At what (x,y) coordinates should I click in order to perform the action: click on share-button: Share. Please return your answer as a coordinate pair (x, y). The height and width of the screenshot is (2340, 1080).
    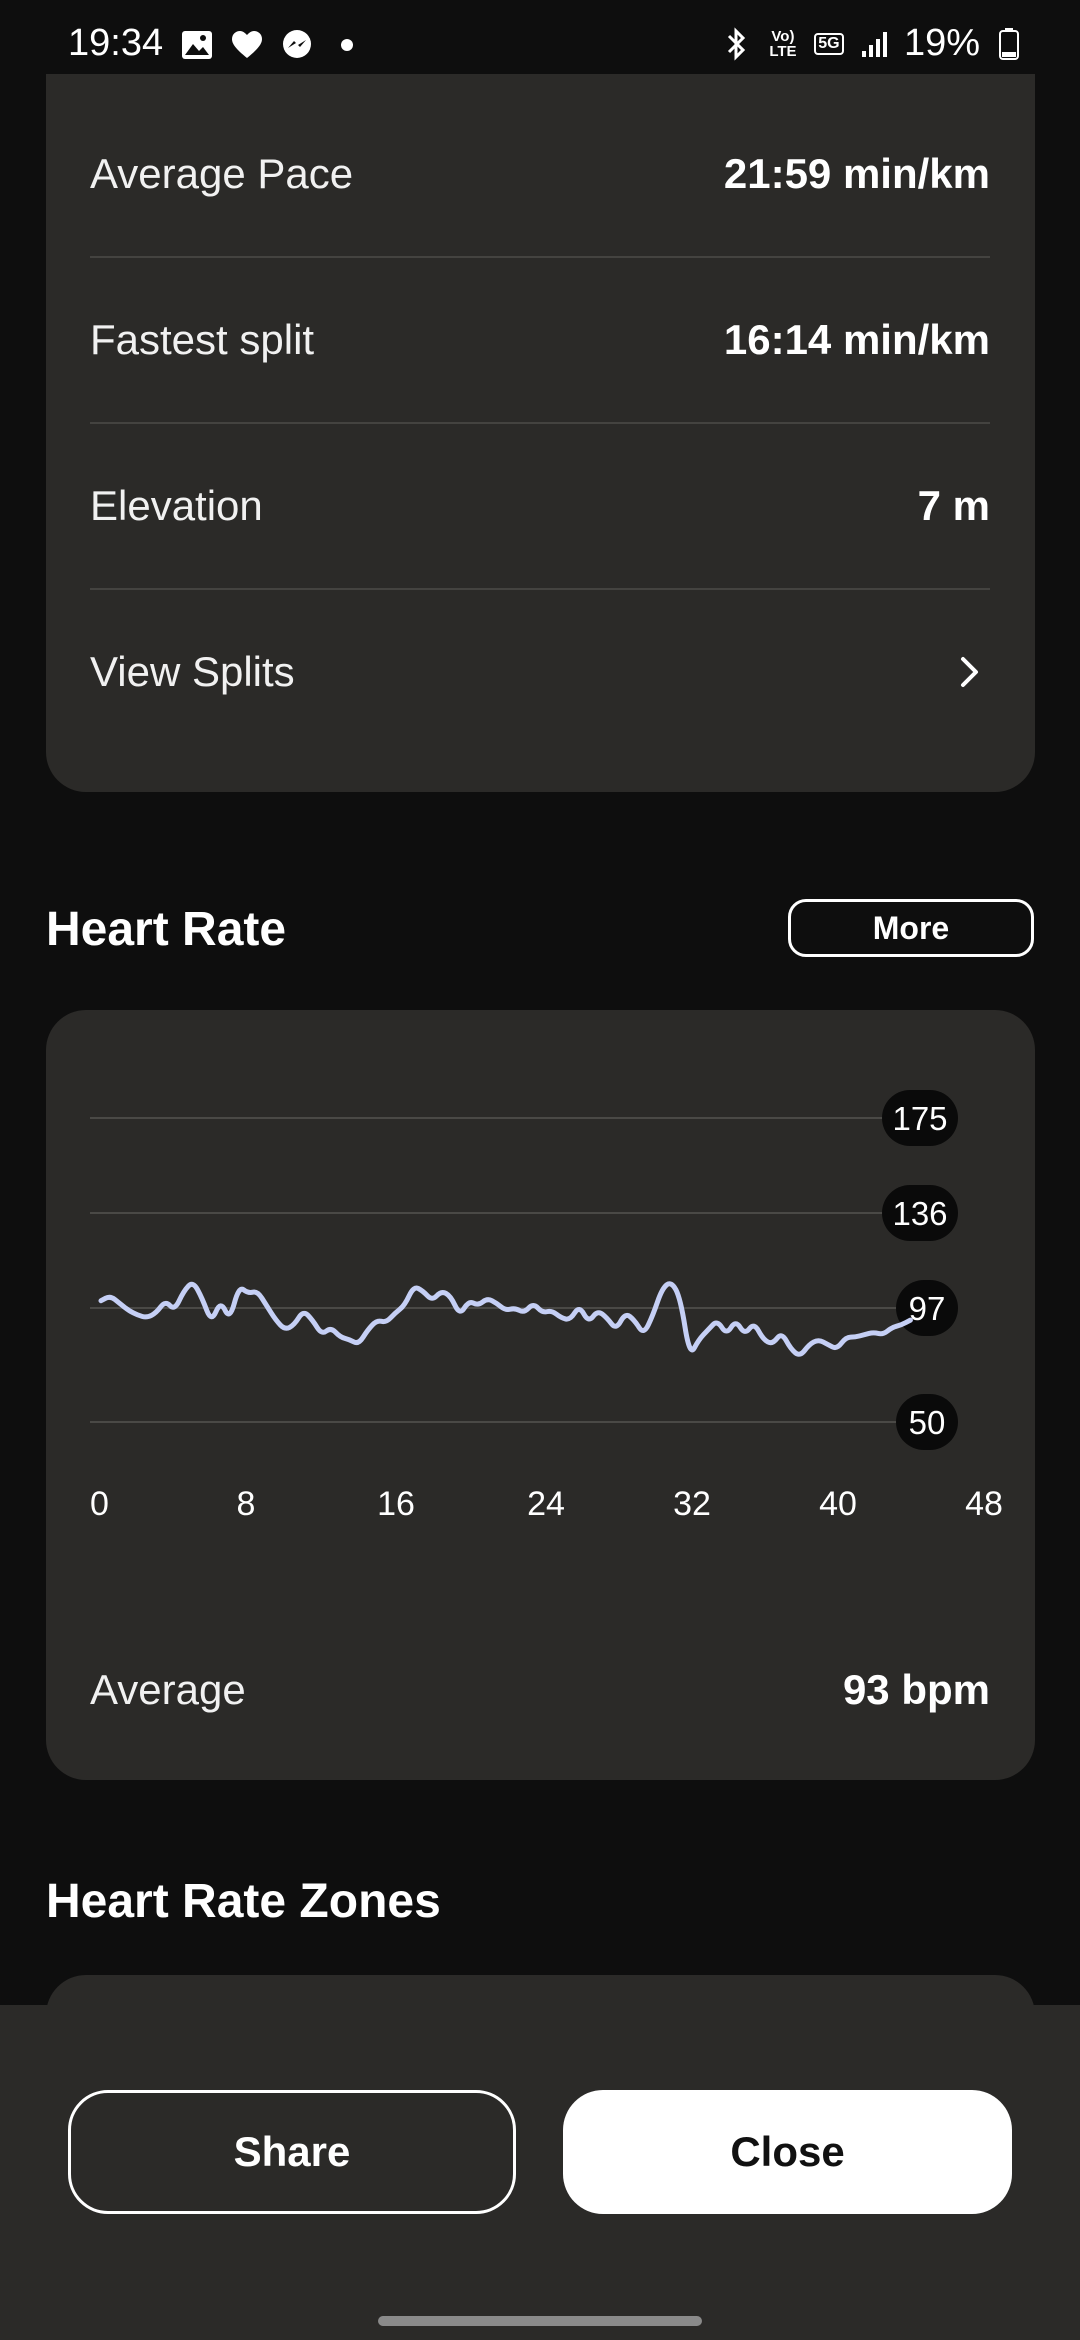
    Looking at the image, I should click on (292, 2152).